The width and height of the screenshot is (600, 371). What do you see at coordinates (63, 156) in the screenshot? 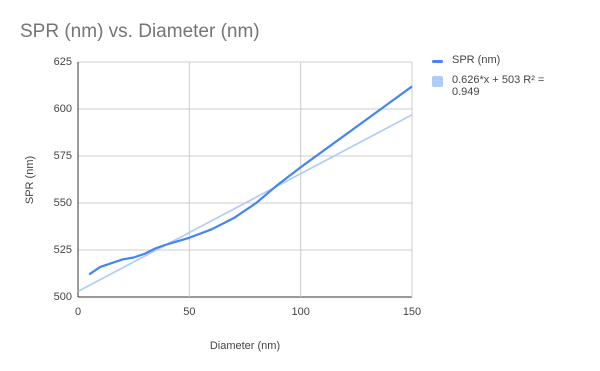
I see `y-tick-label: 575` at bounding box center [63, 156].